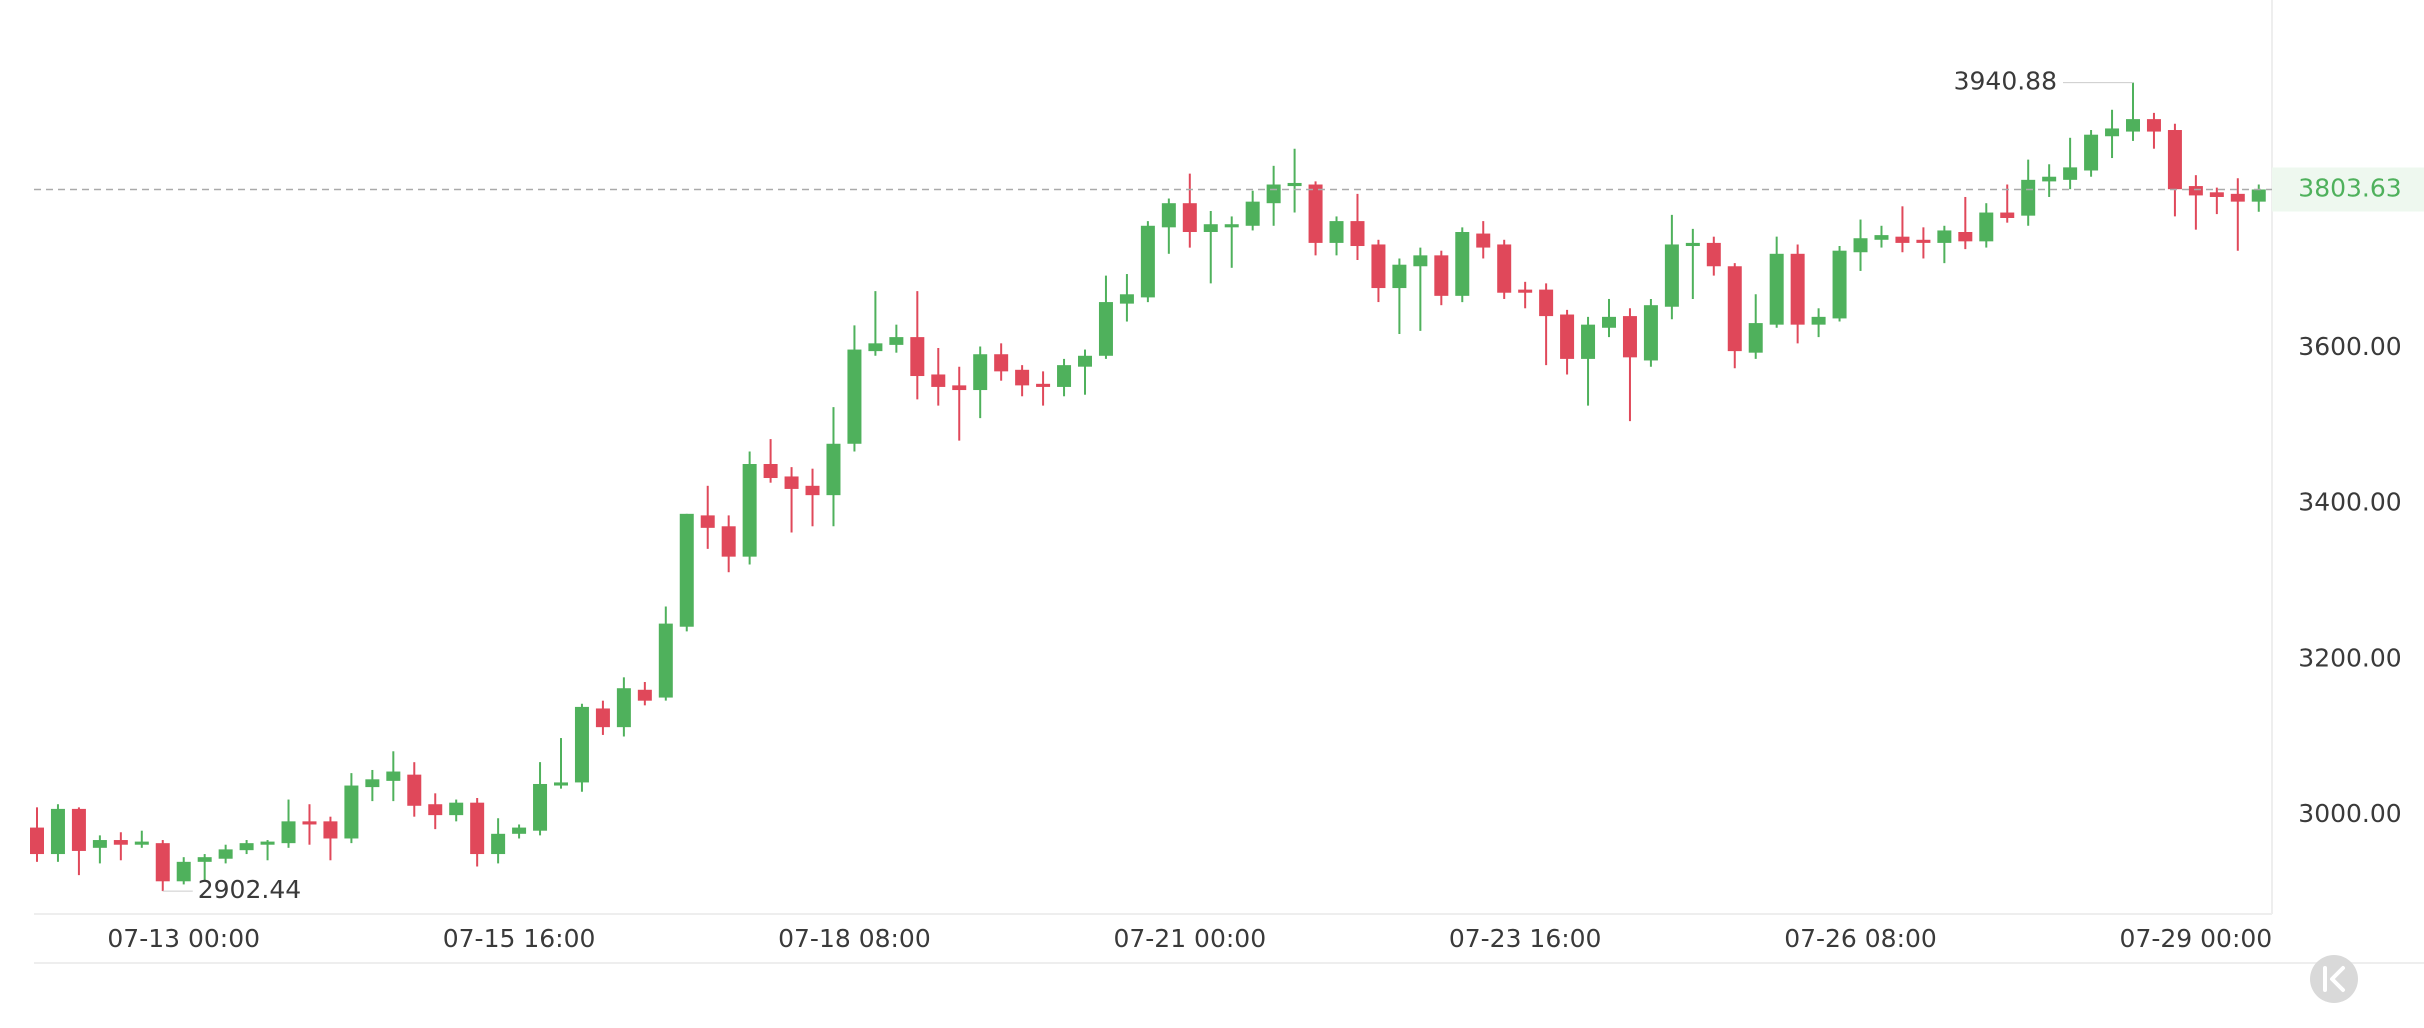 The width and height of the screenshot is (2424, 1028). I want to click on x-tick-label: 07-18 08:00, so click(854, 938).